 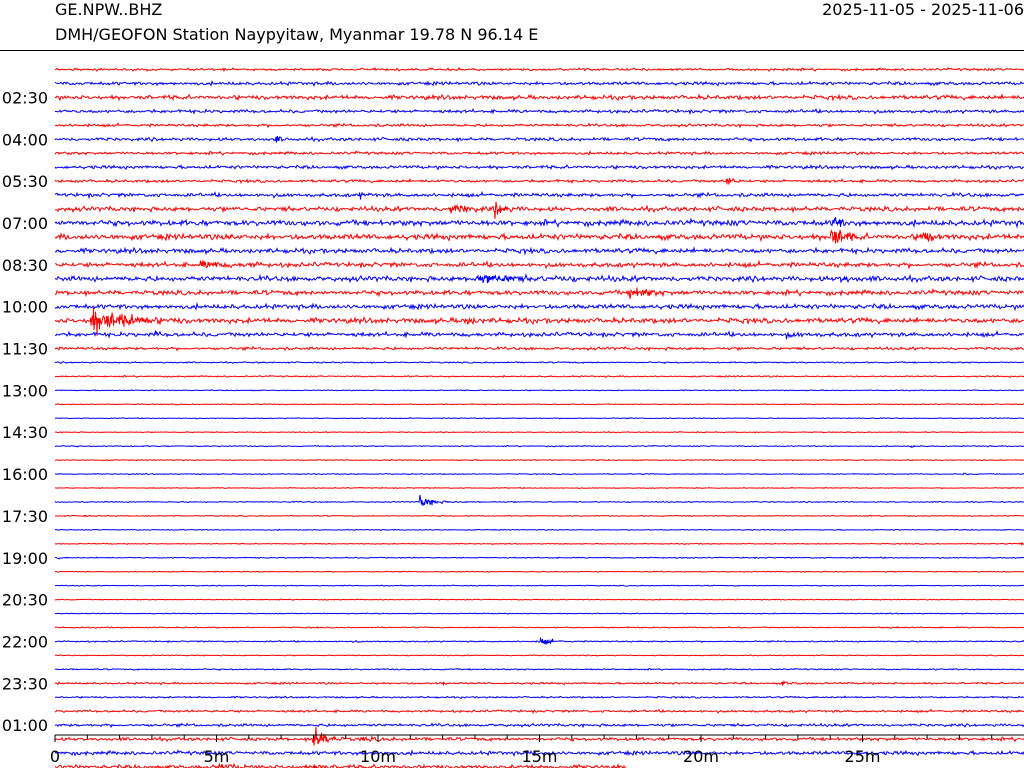 I want to click on y-tick-label: 08:30, so click(x=25, y=265).